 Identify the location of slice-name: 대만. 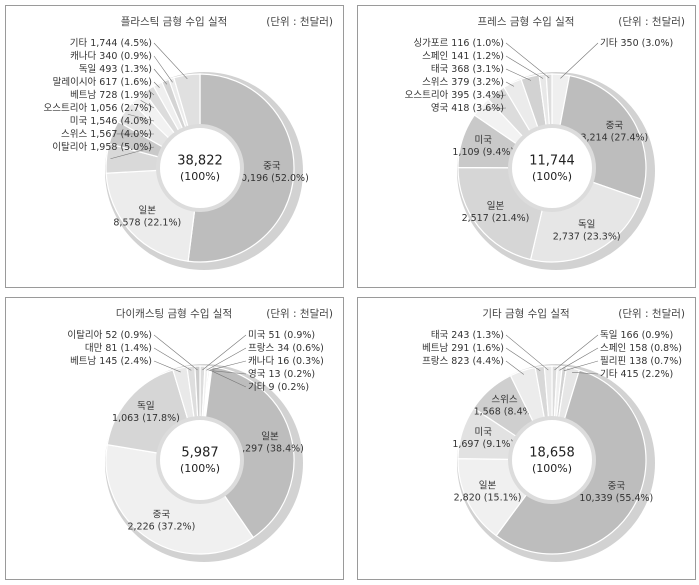
(94, 348).